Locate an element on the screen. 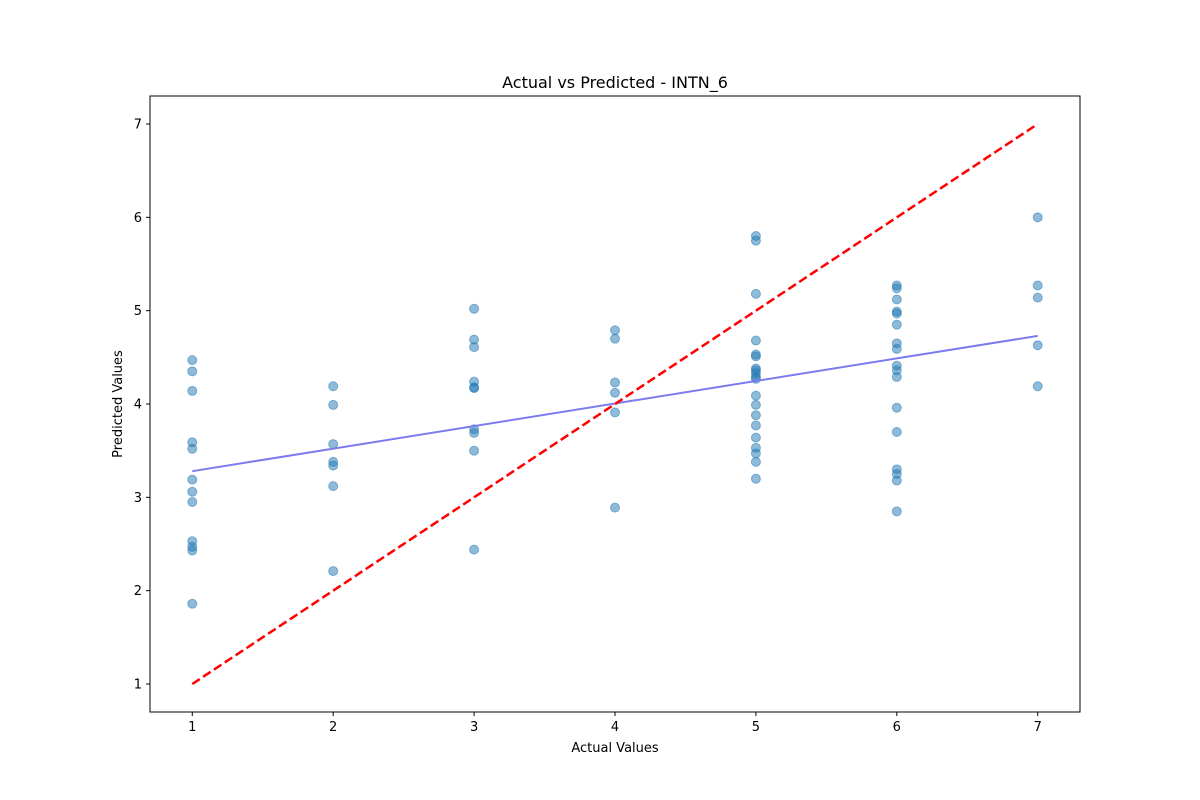 This screenshot has width=1200, height=800. x-tick-label: 1 is located at coordinates (192, 727).